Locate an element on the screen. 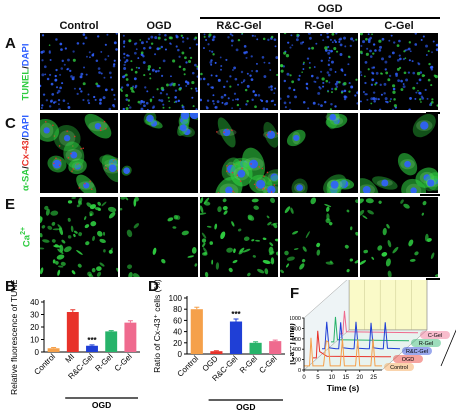 The image size is (456, 418). x-tick-label: 5 is located at coordinates (318, 378).